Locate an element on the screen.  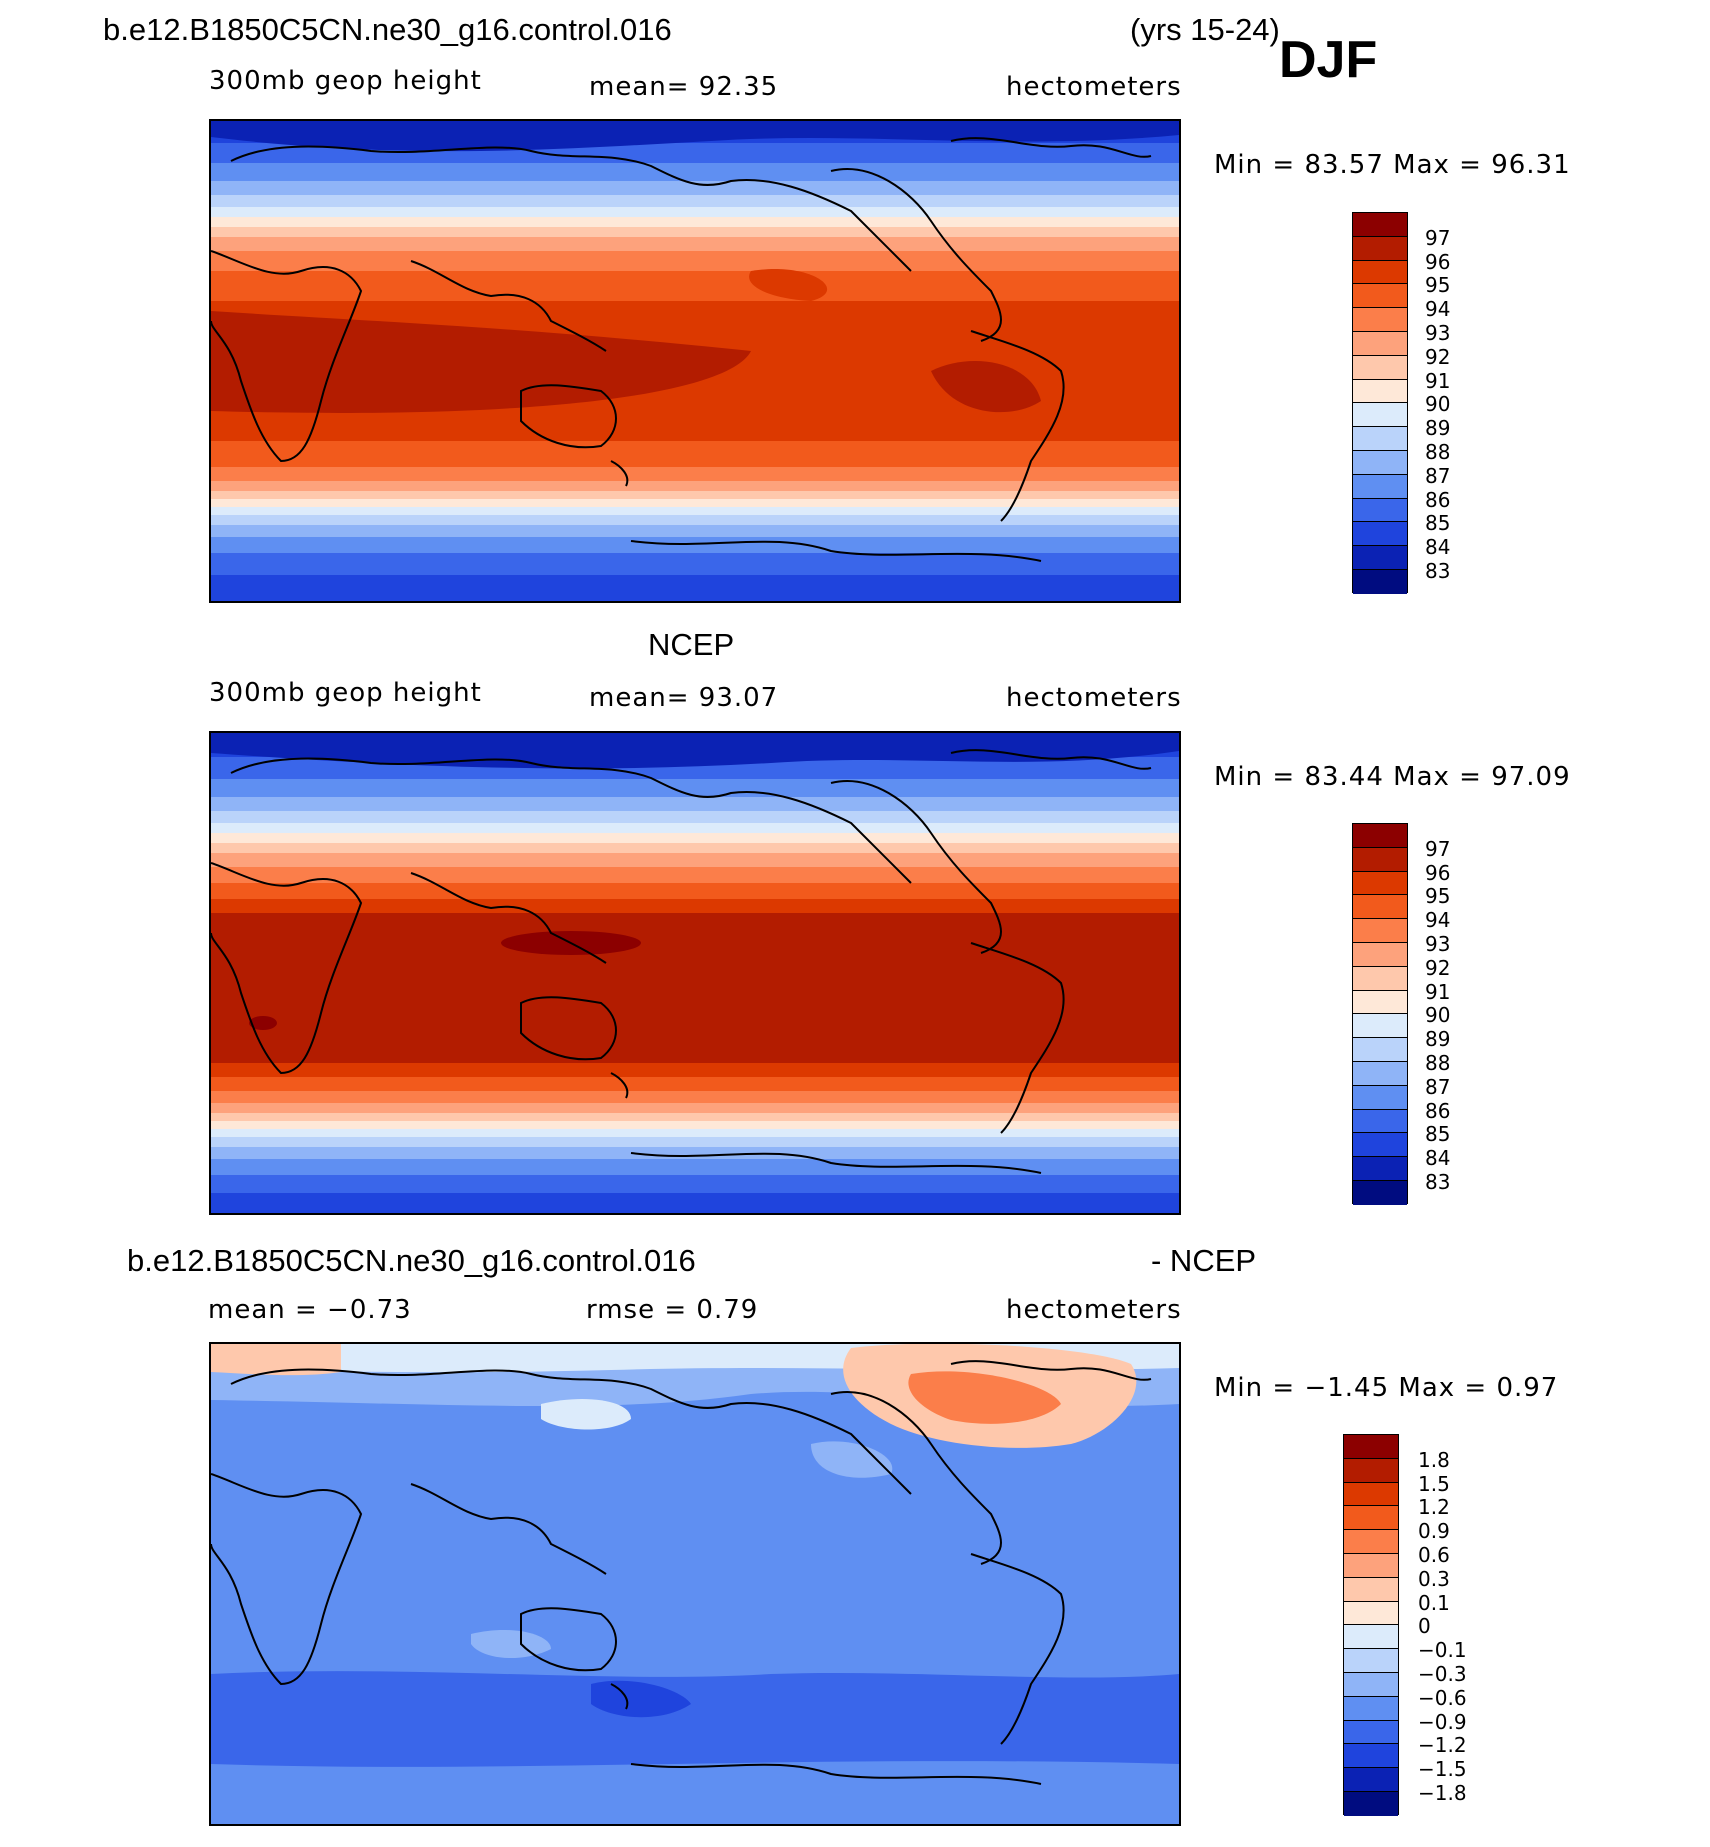
panel2-map is located at coordinates (695, 973).